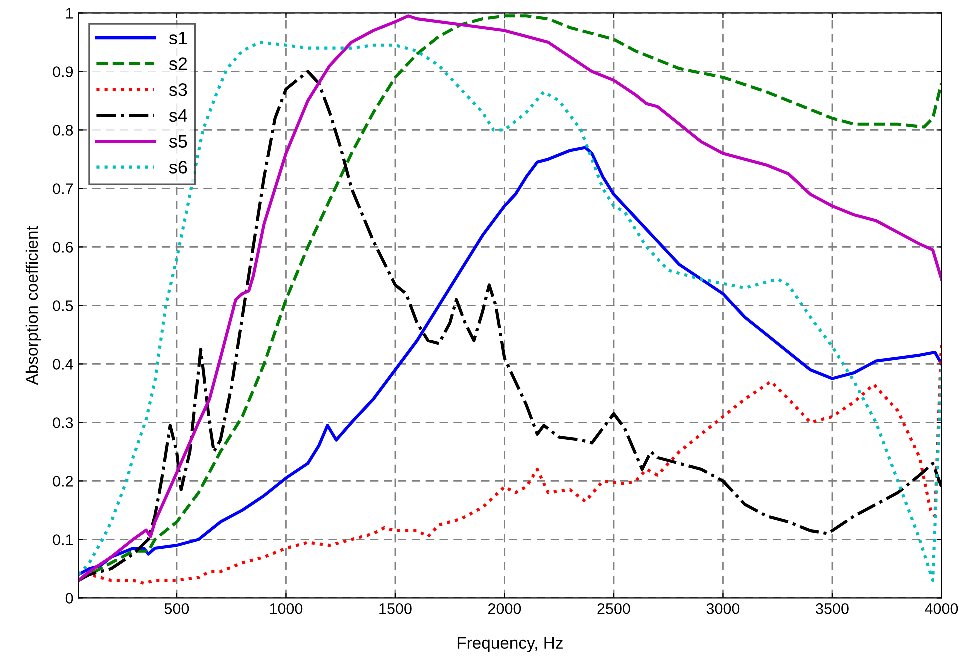  What do you see at coordinates (396, 608) in the screenshot?
I see `x-tick-label: 1500` at bounding box center [396, 608].